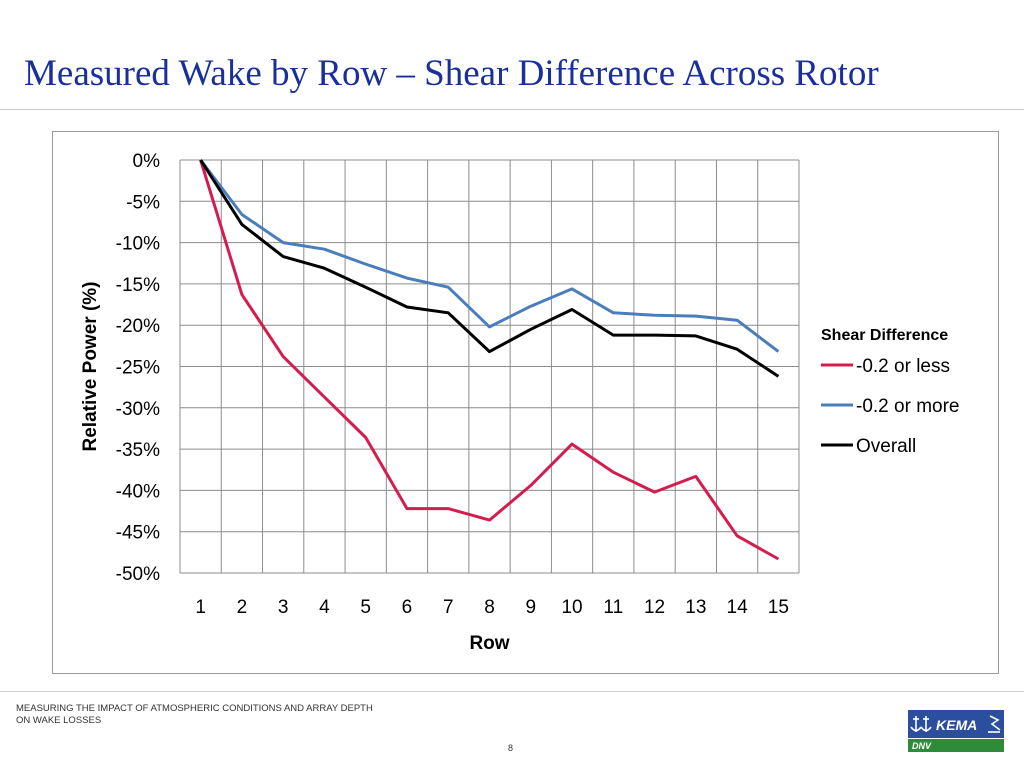 The width and height of the screenshot is (1024, 768). I want to click on x-tick-label: 3, so click(283, 607).